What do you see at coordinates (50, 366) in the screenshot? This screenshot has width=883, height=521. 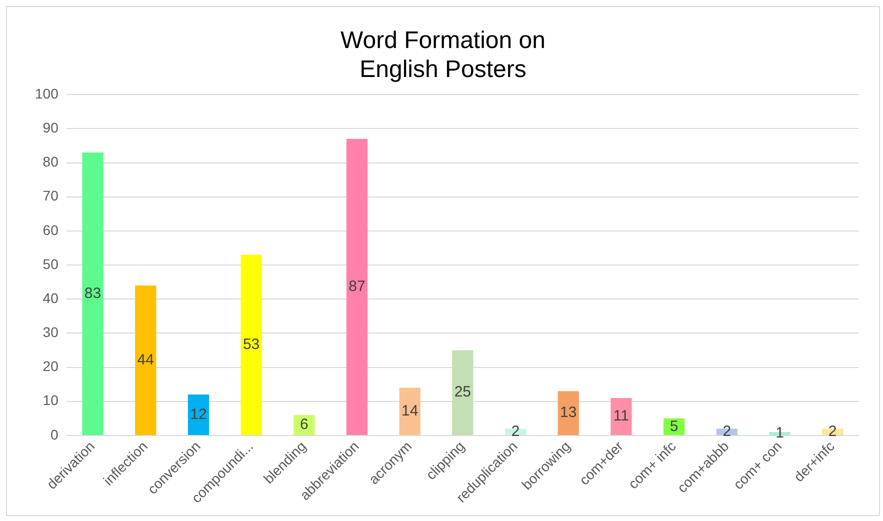 I see `y-tick-label: 20` at bounding box center [50, 366].